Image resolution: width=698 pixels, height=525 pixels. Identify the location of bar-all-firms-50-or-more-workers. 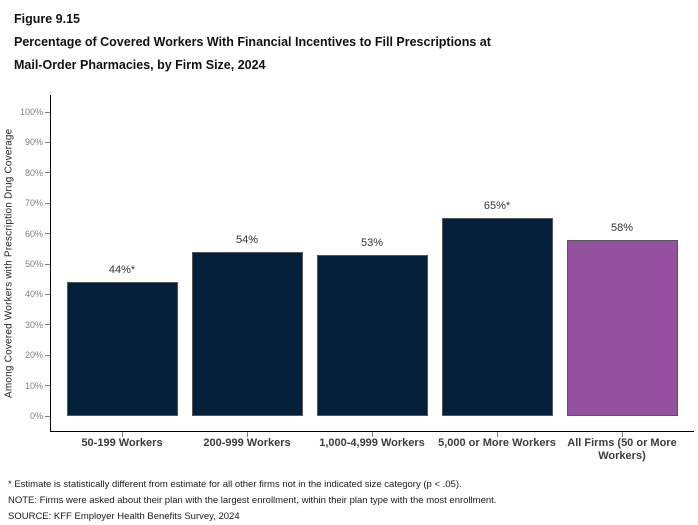
(622, 327).